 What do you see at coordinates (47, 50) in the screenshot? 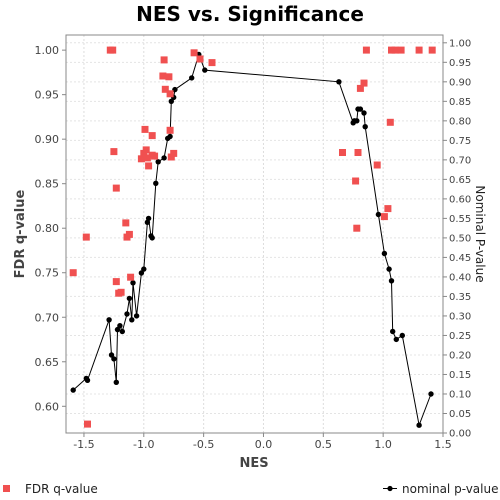
I see `y-left-tick-label: 1.00` at bounding box center [47, 50].